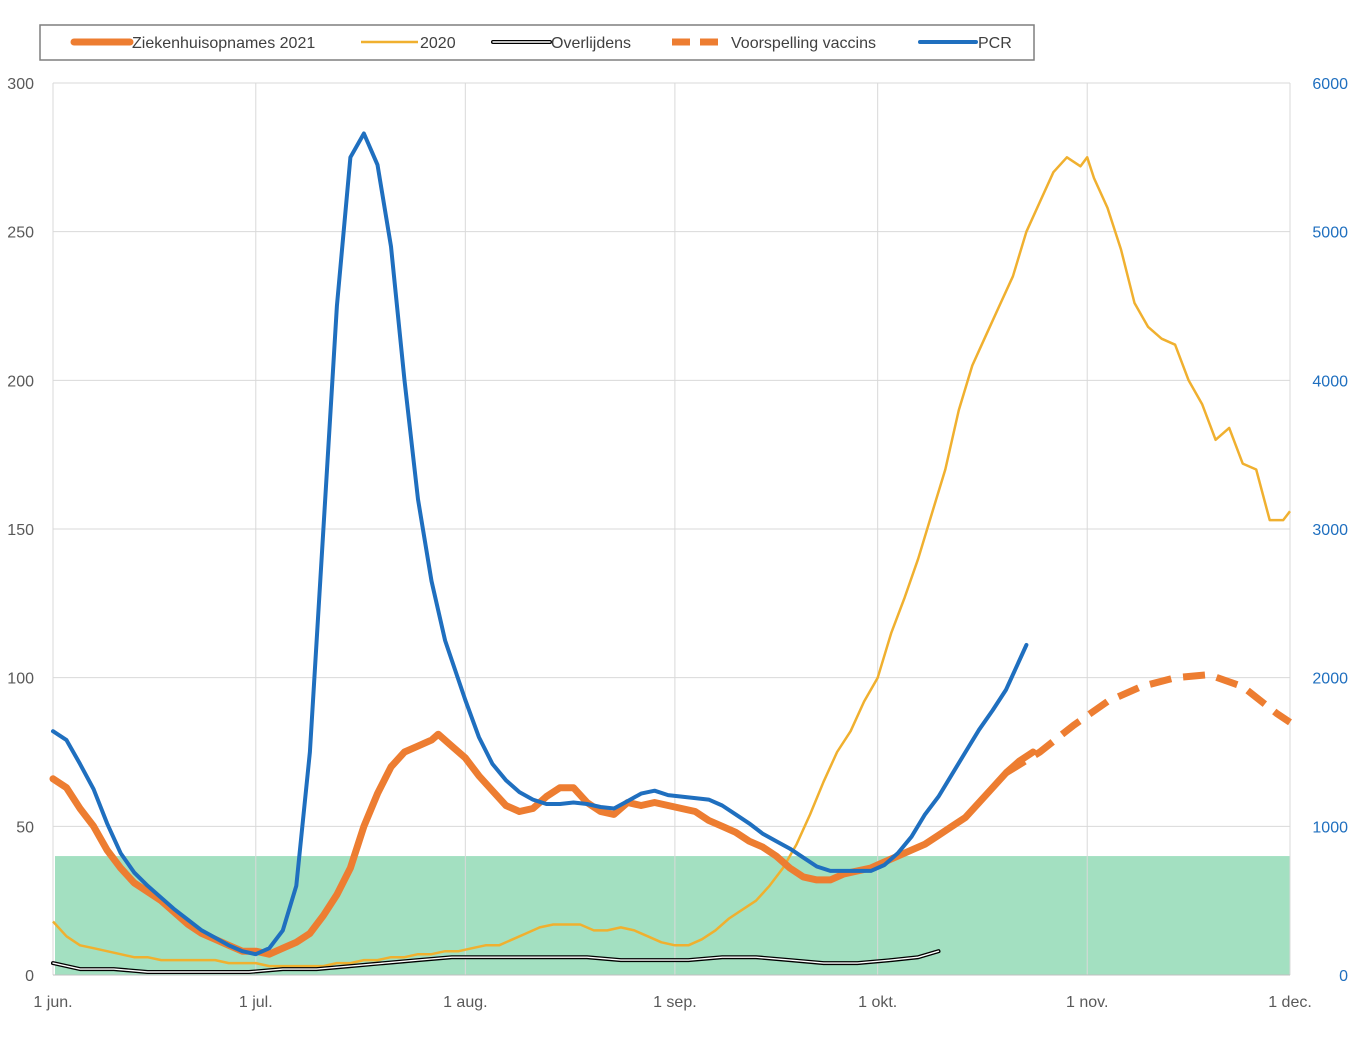 This screenshot has height=1037, width=1352. What do you see at coordinates (1343, 976) in the screenshot?
I see `right-tick-label: 0` at bounding box center [1343, 976].